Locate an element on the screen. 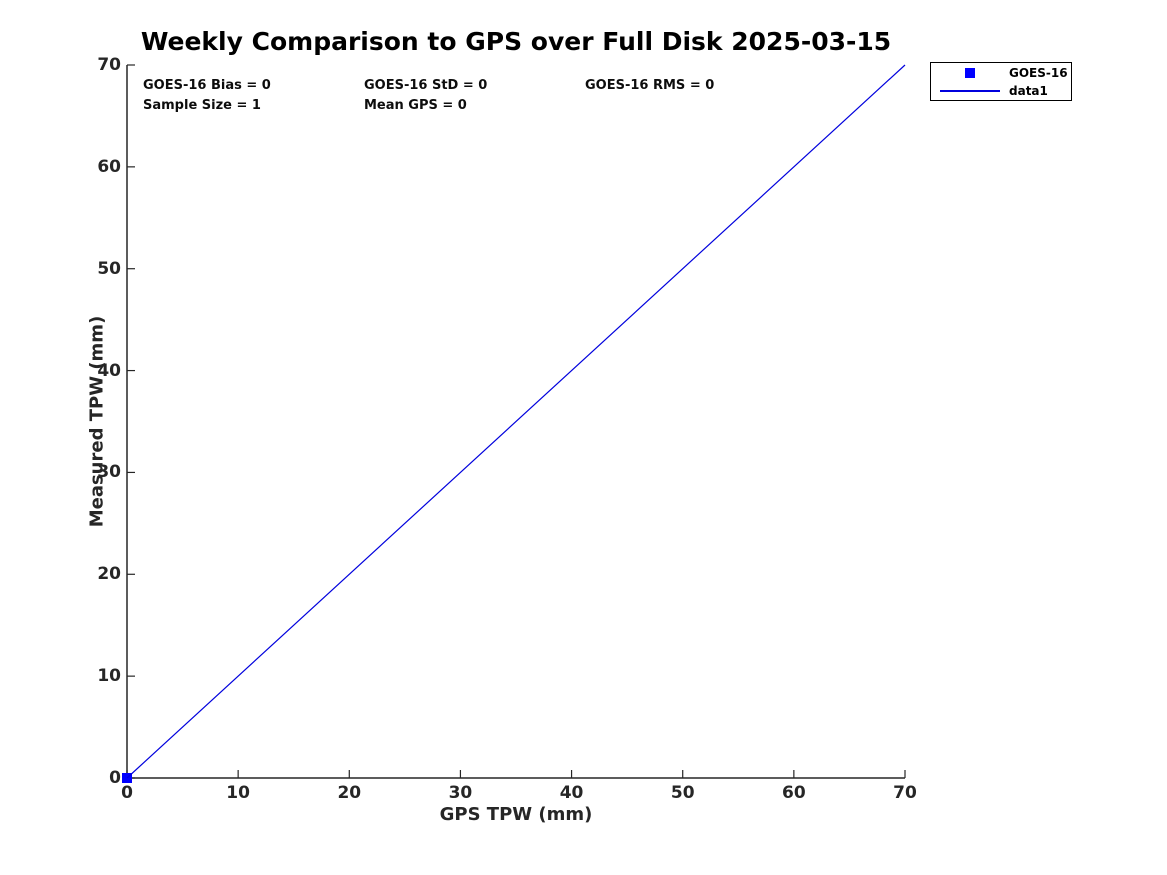 The height and width of the screenshot is (875, 1167). x-tick-label: 30 is located at coordinates (460, 793).